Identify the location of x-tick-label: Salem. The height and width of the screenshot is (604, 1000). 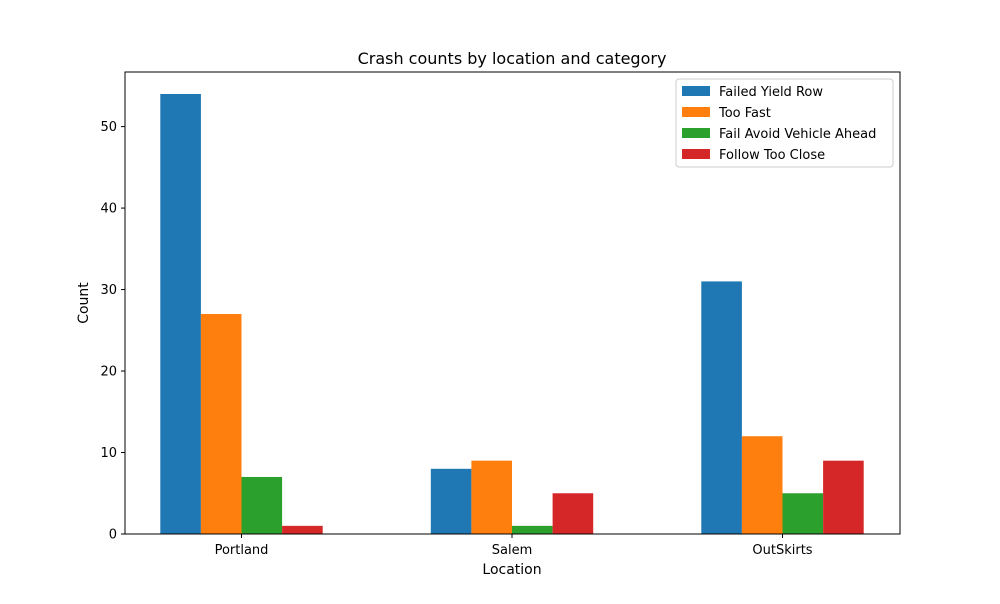
(512, 550).